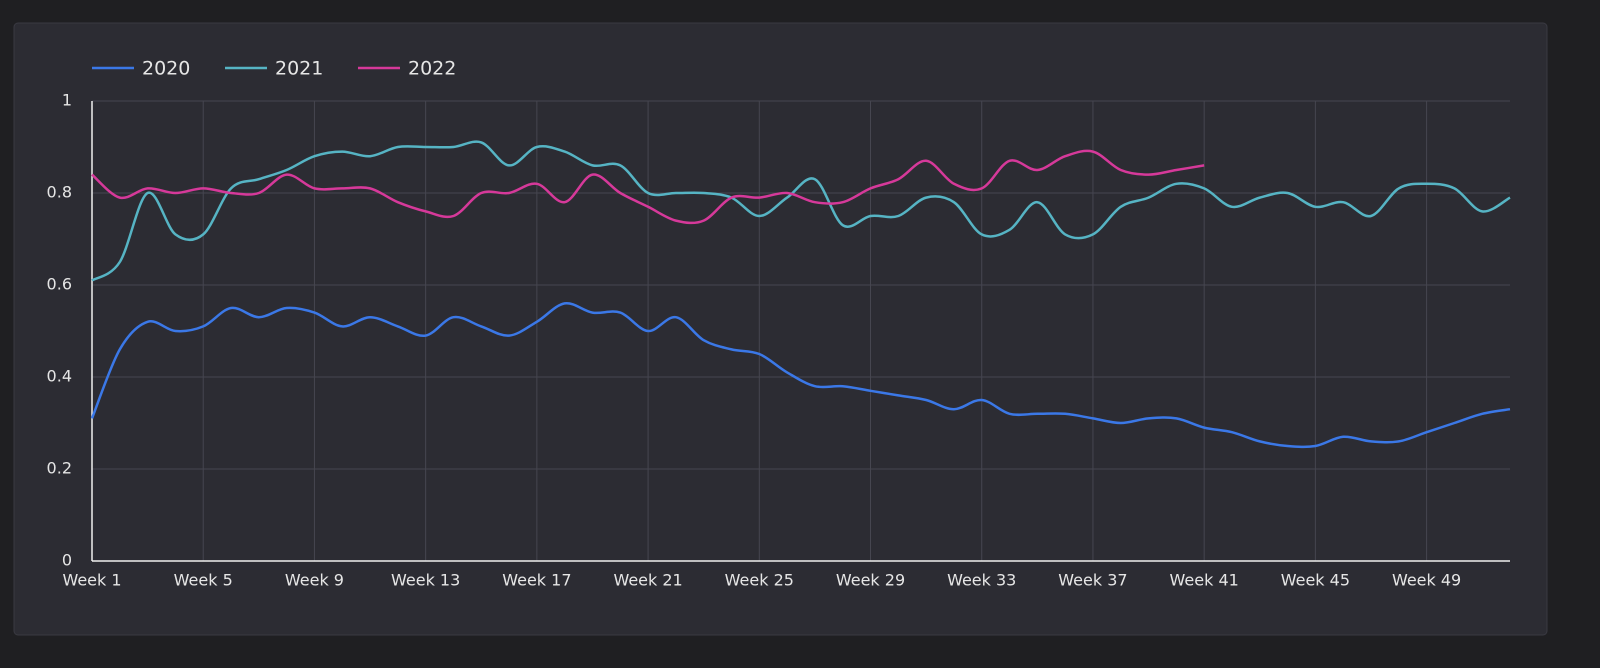  Describe the element at coordinates (59, 376) in the screenshot. I see `y-tick-label: 0.4` at that location.